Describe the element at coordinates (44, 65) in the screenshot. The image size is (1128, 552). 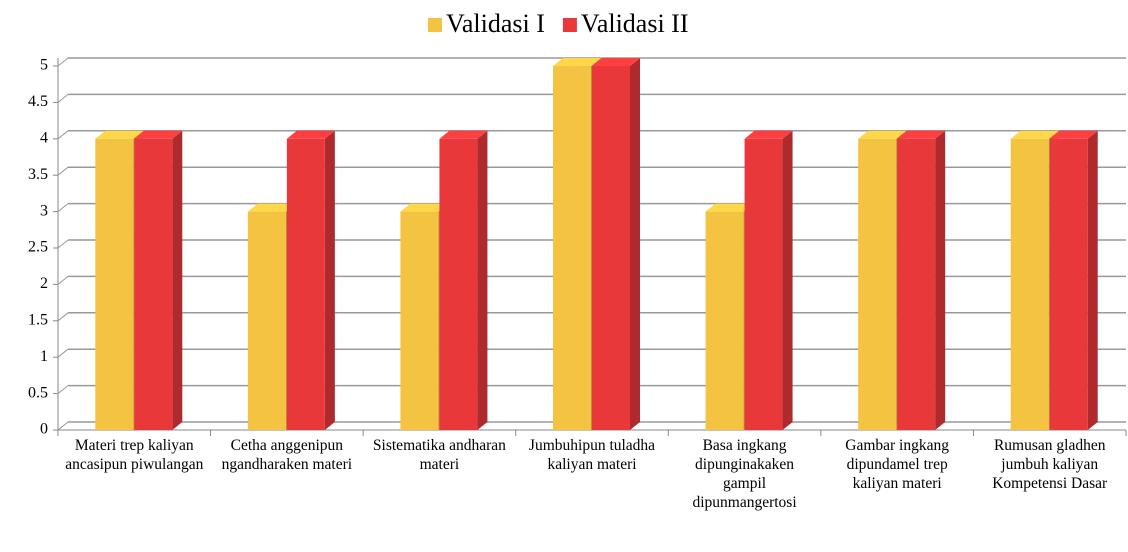
I see `y-tick-label: 5` at that location.